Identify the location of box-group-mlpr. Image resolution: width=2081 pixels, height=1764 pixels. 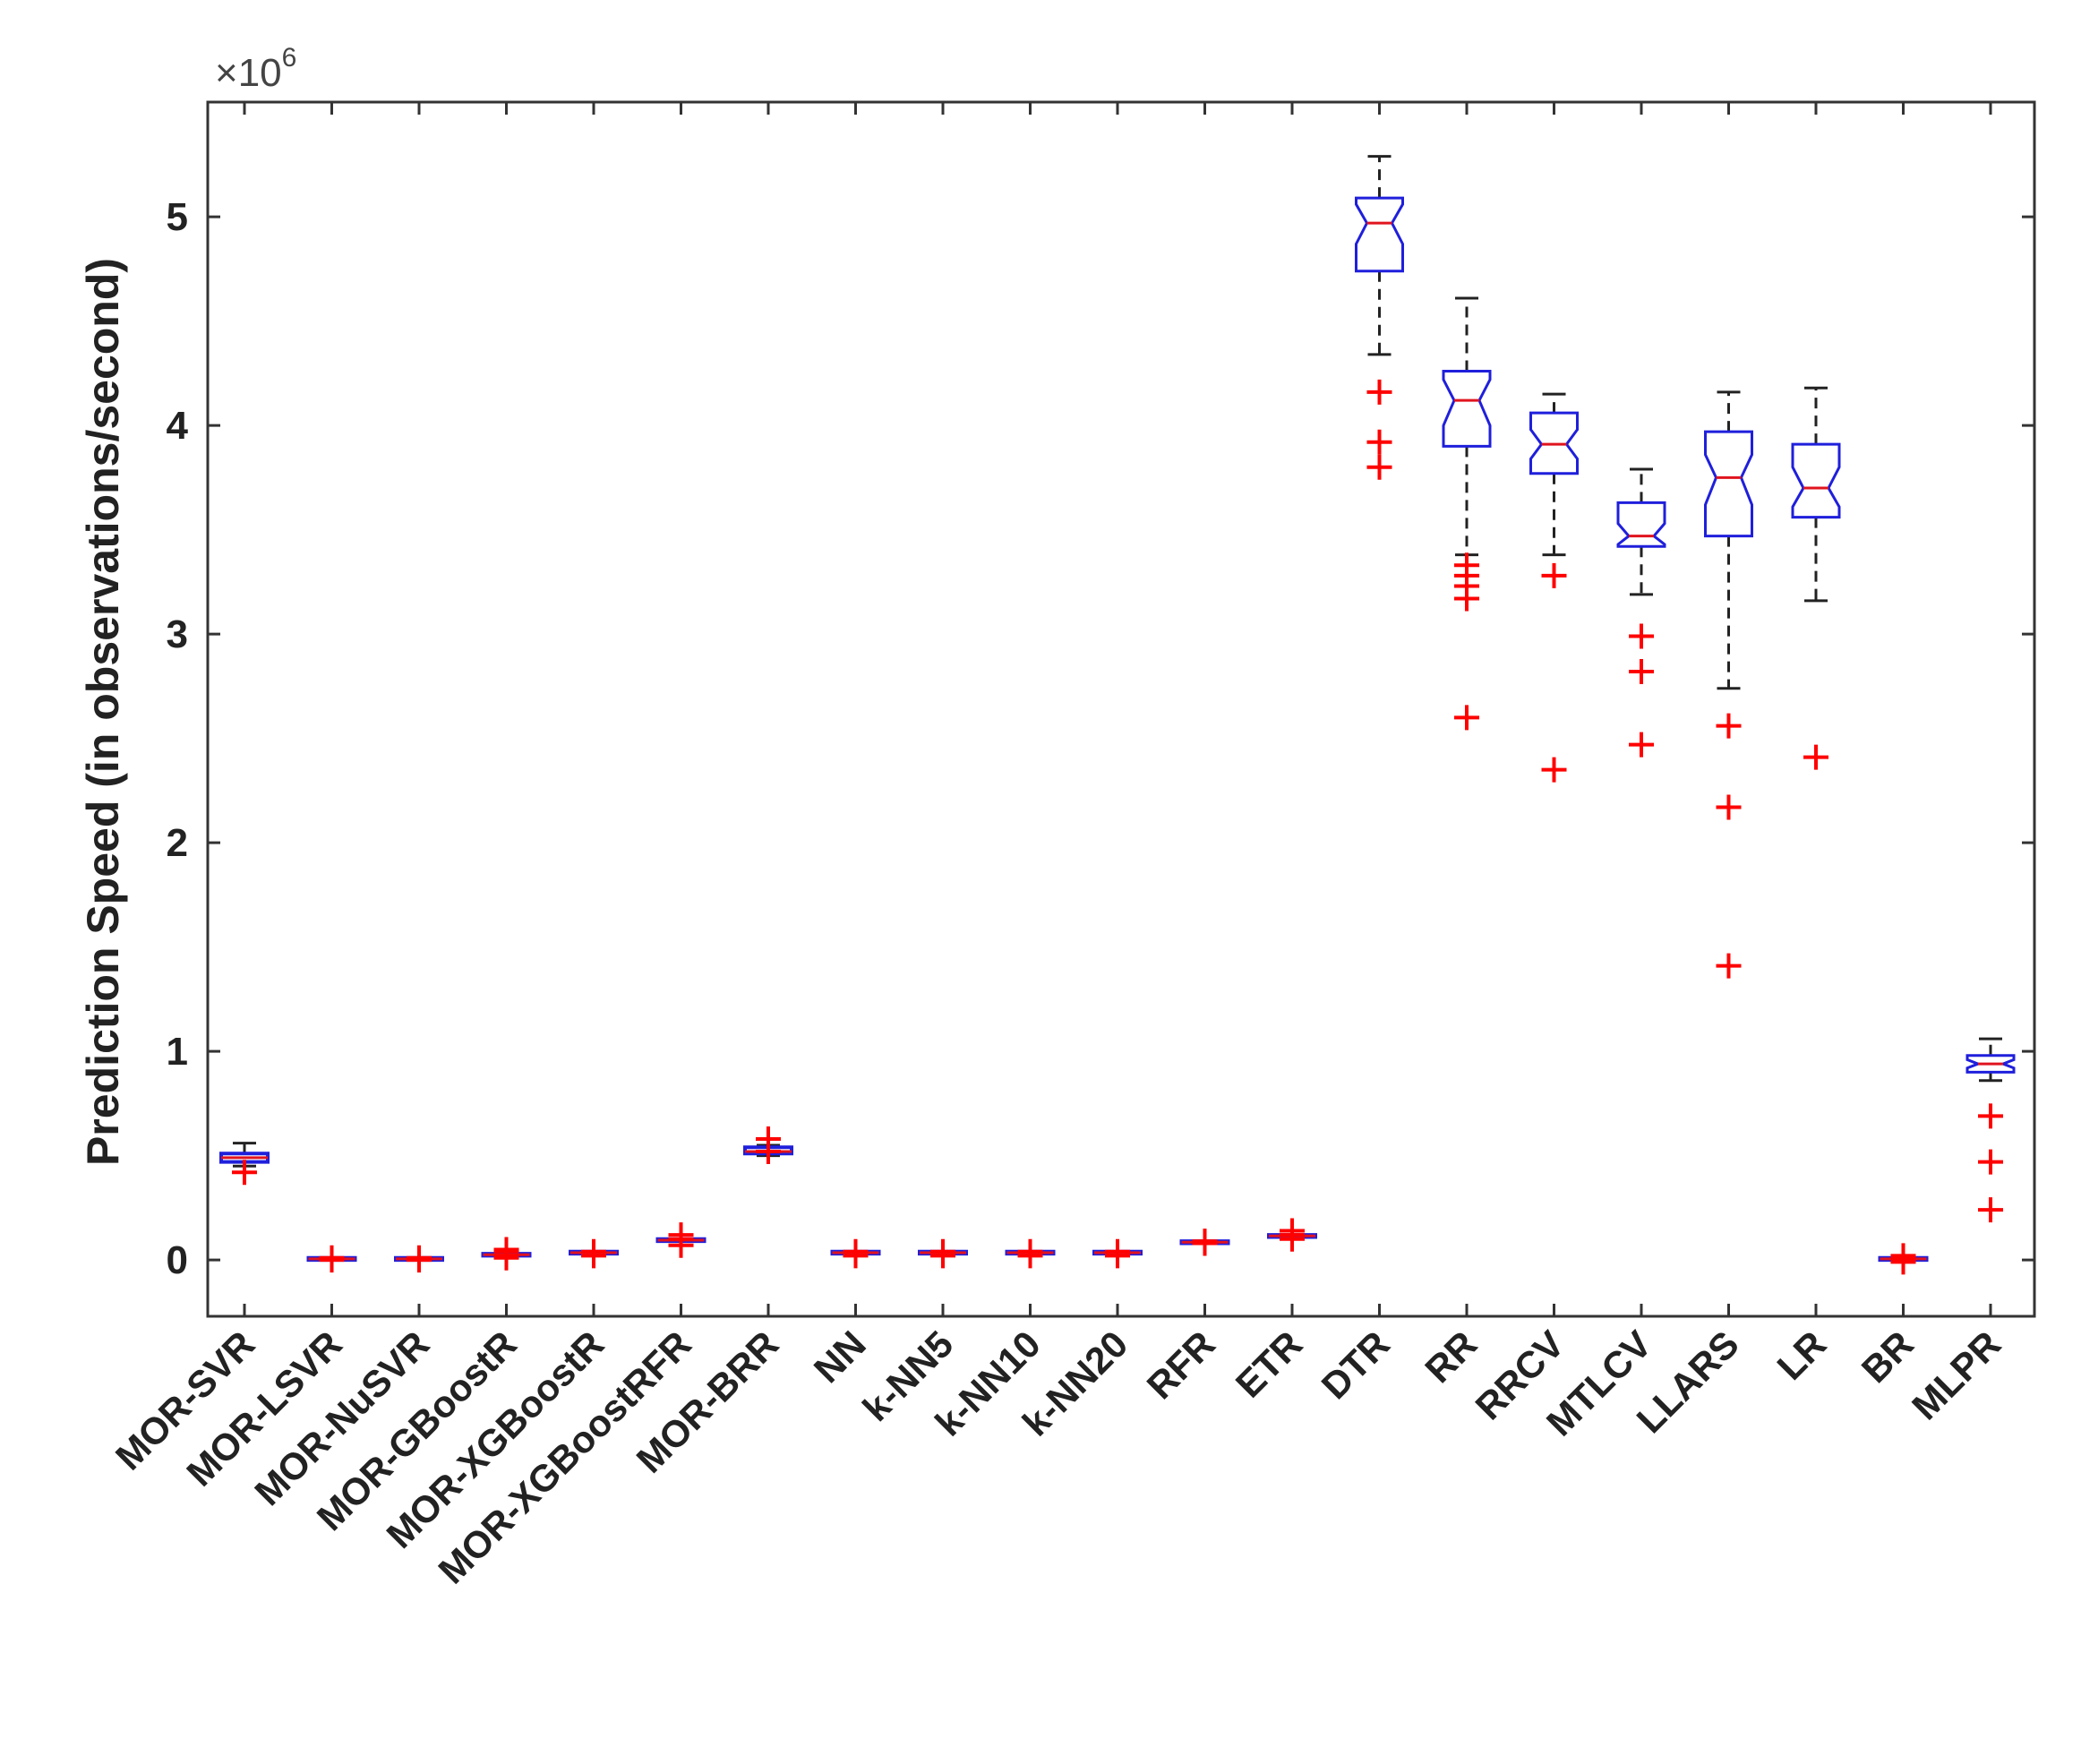
(1990, 1130).